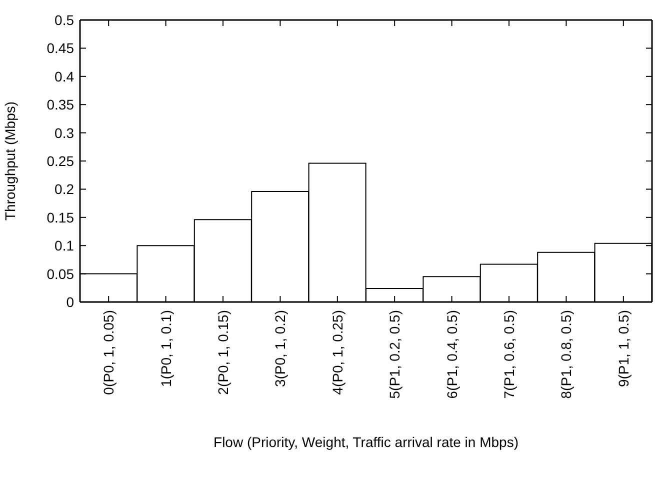 The height and width of the screenshot is (482, 655). What do you see at coordinates (64, 20) in the screenshot?
I see `y-tick-label: 0.5` at bounding box center [64, 20].